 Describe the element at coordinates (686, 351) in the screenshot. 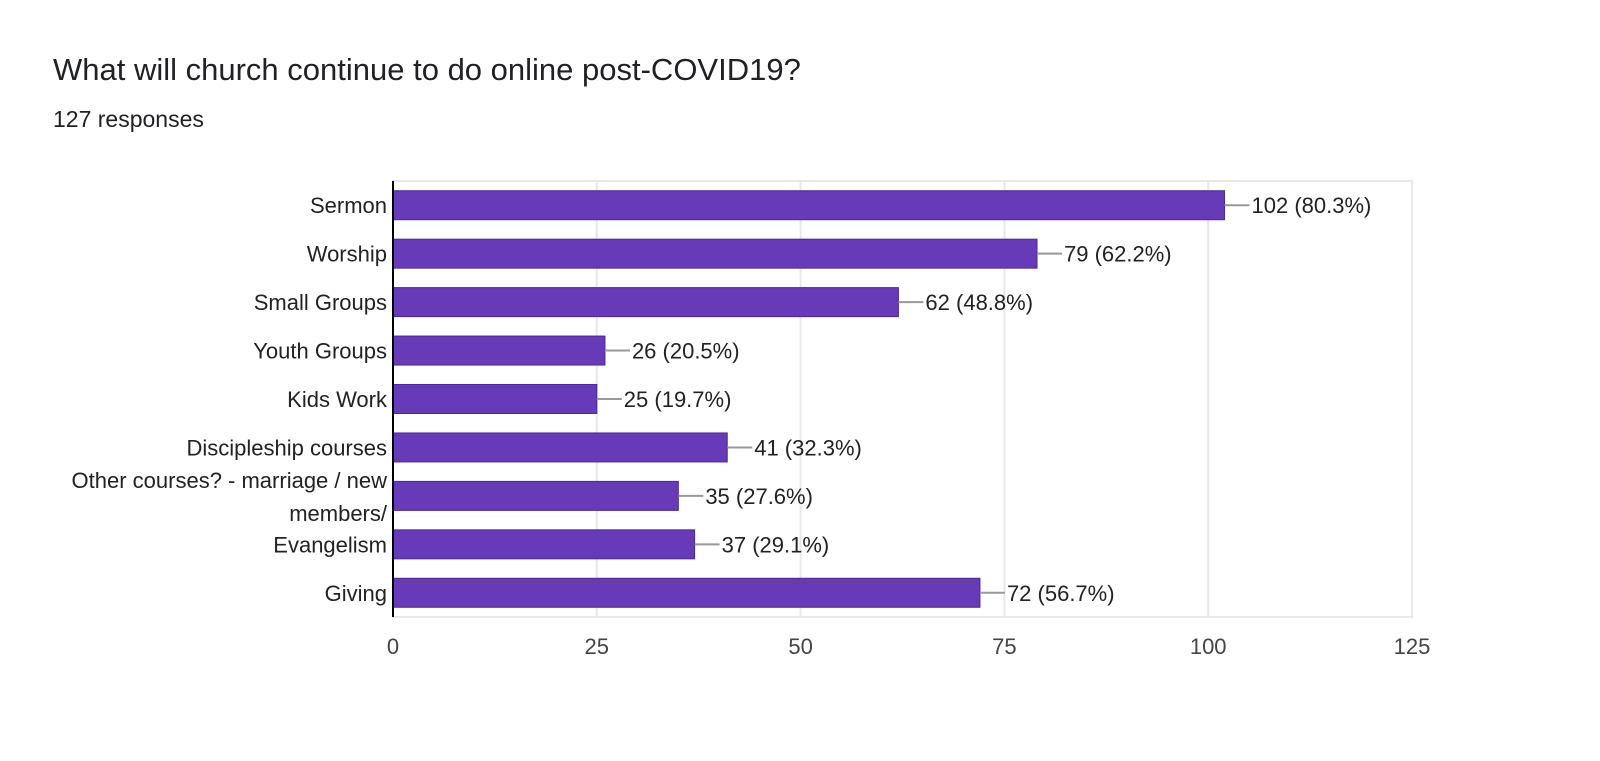

I see `data-label: 26 (20.5%)` at that location.